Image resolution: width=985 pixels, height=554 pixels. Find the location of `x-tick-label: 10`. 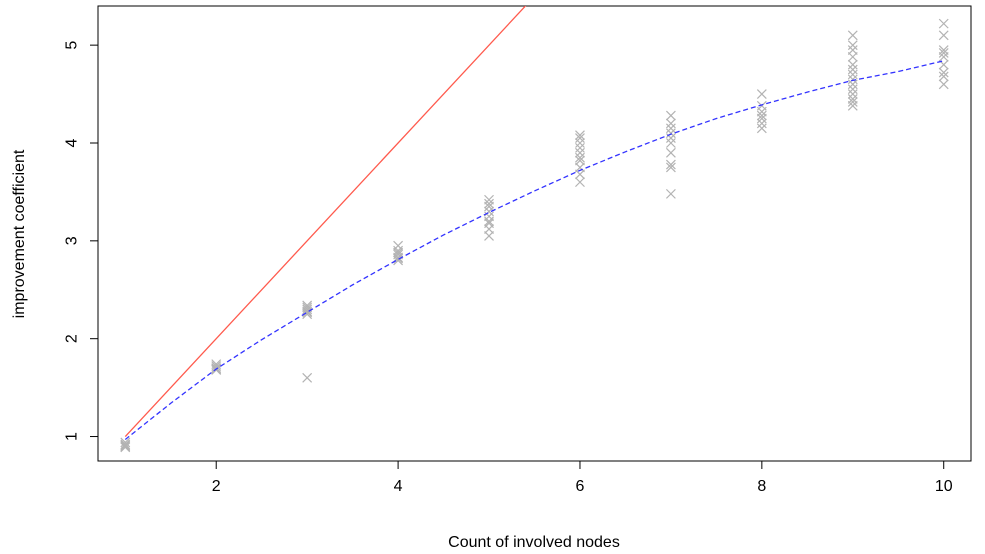

x-tick-label: 10 is located at coordinates (944, 486).